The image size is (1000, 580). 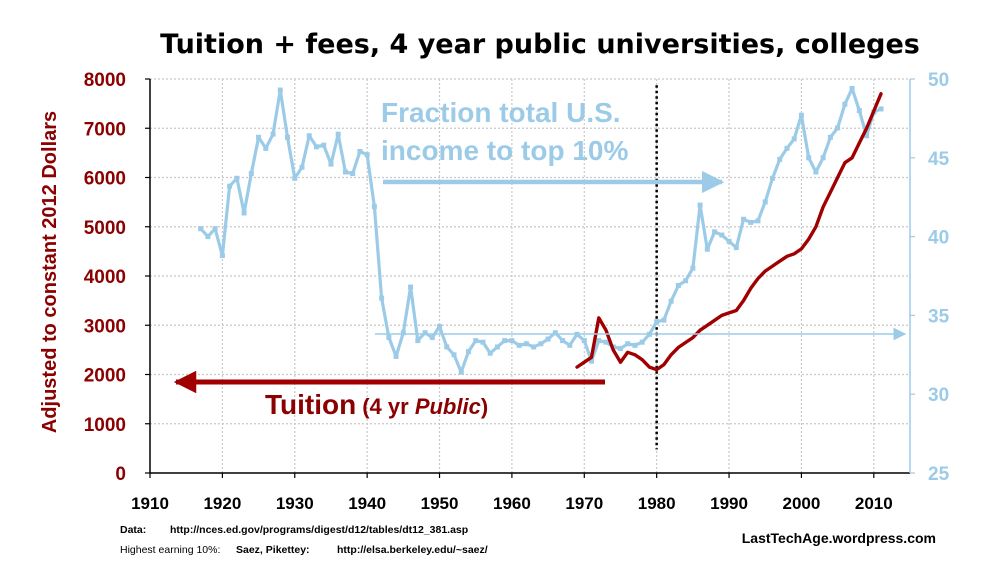 I want to click on tuition-label-close: ), so click(x=484, y=406).